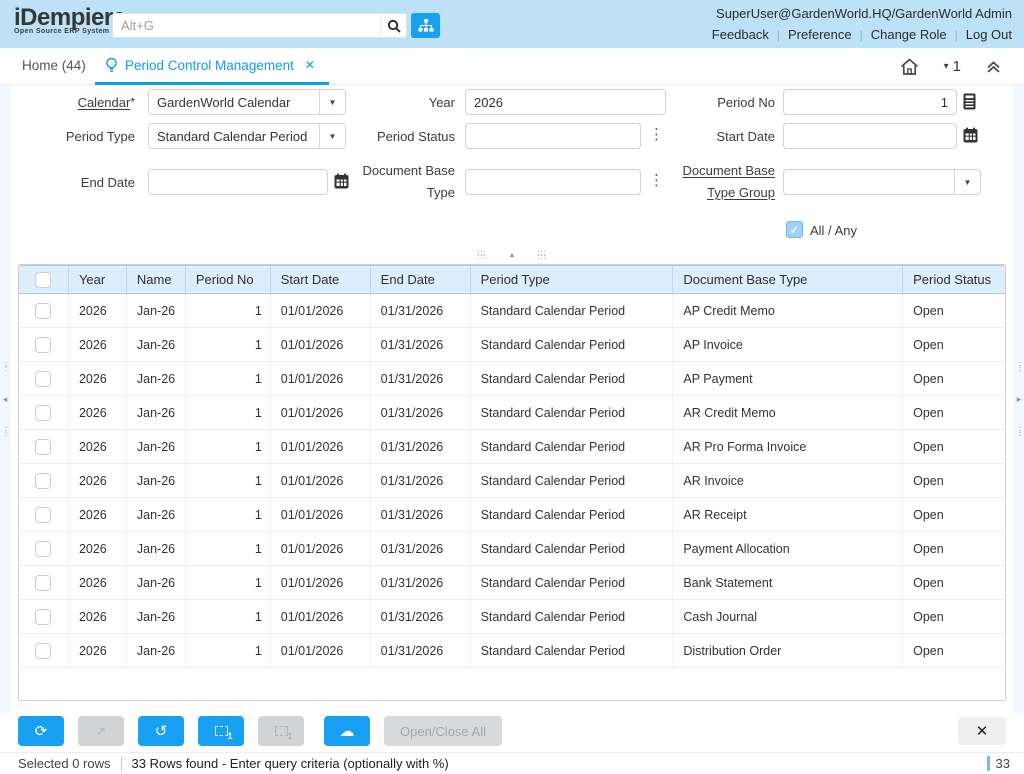 The height and width of the screenshot is (774, 1024). Describe the element at coordinates (870, 136) in the screenshot. I see `start-date-input` at that location.